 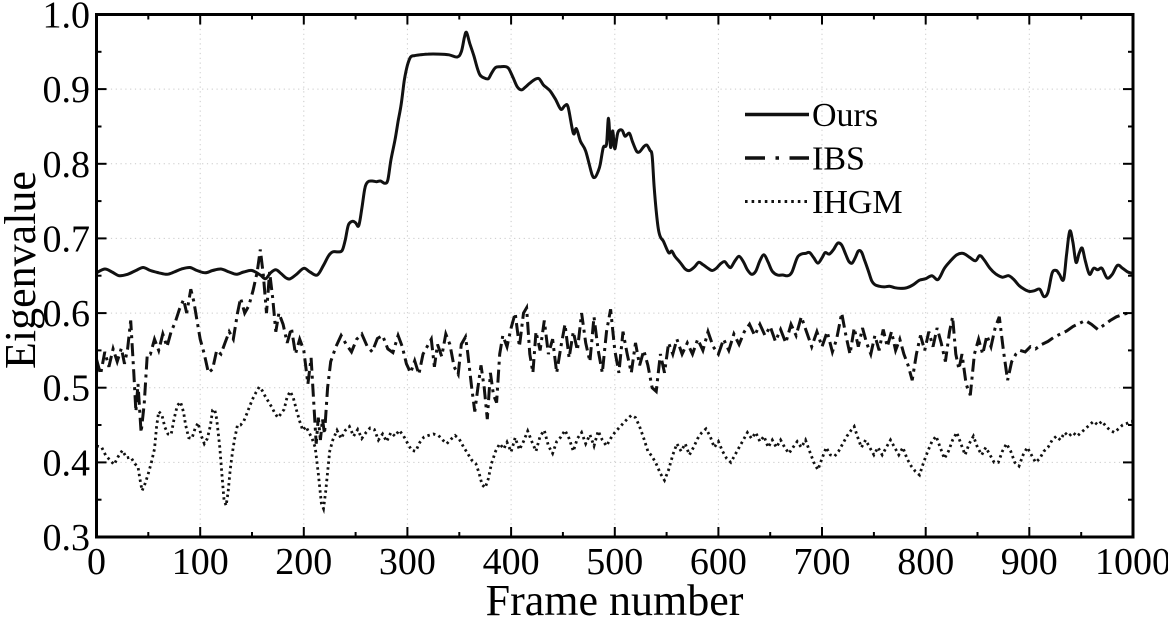 What do you see at coordinates (200, 562) in the screenshot?
I see `svg-text: 100` at bounding box center [200, 562].